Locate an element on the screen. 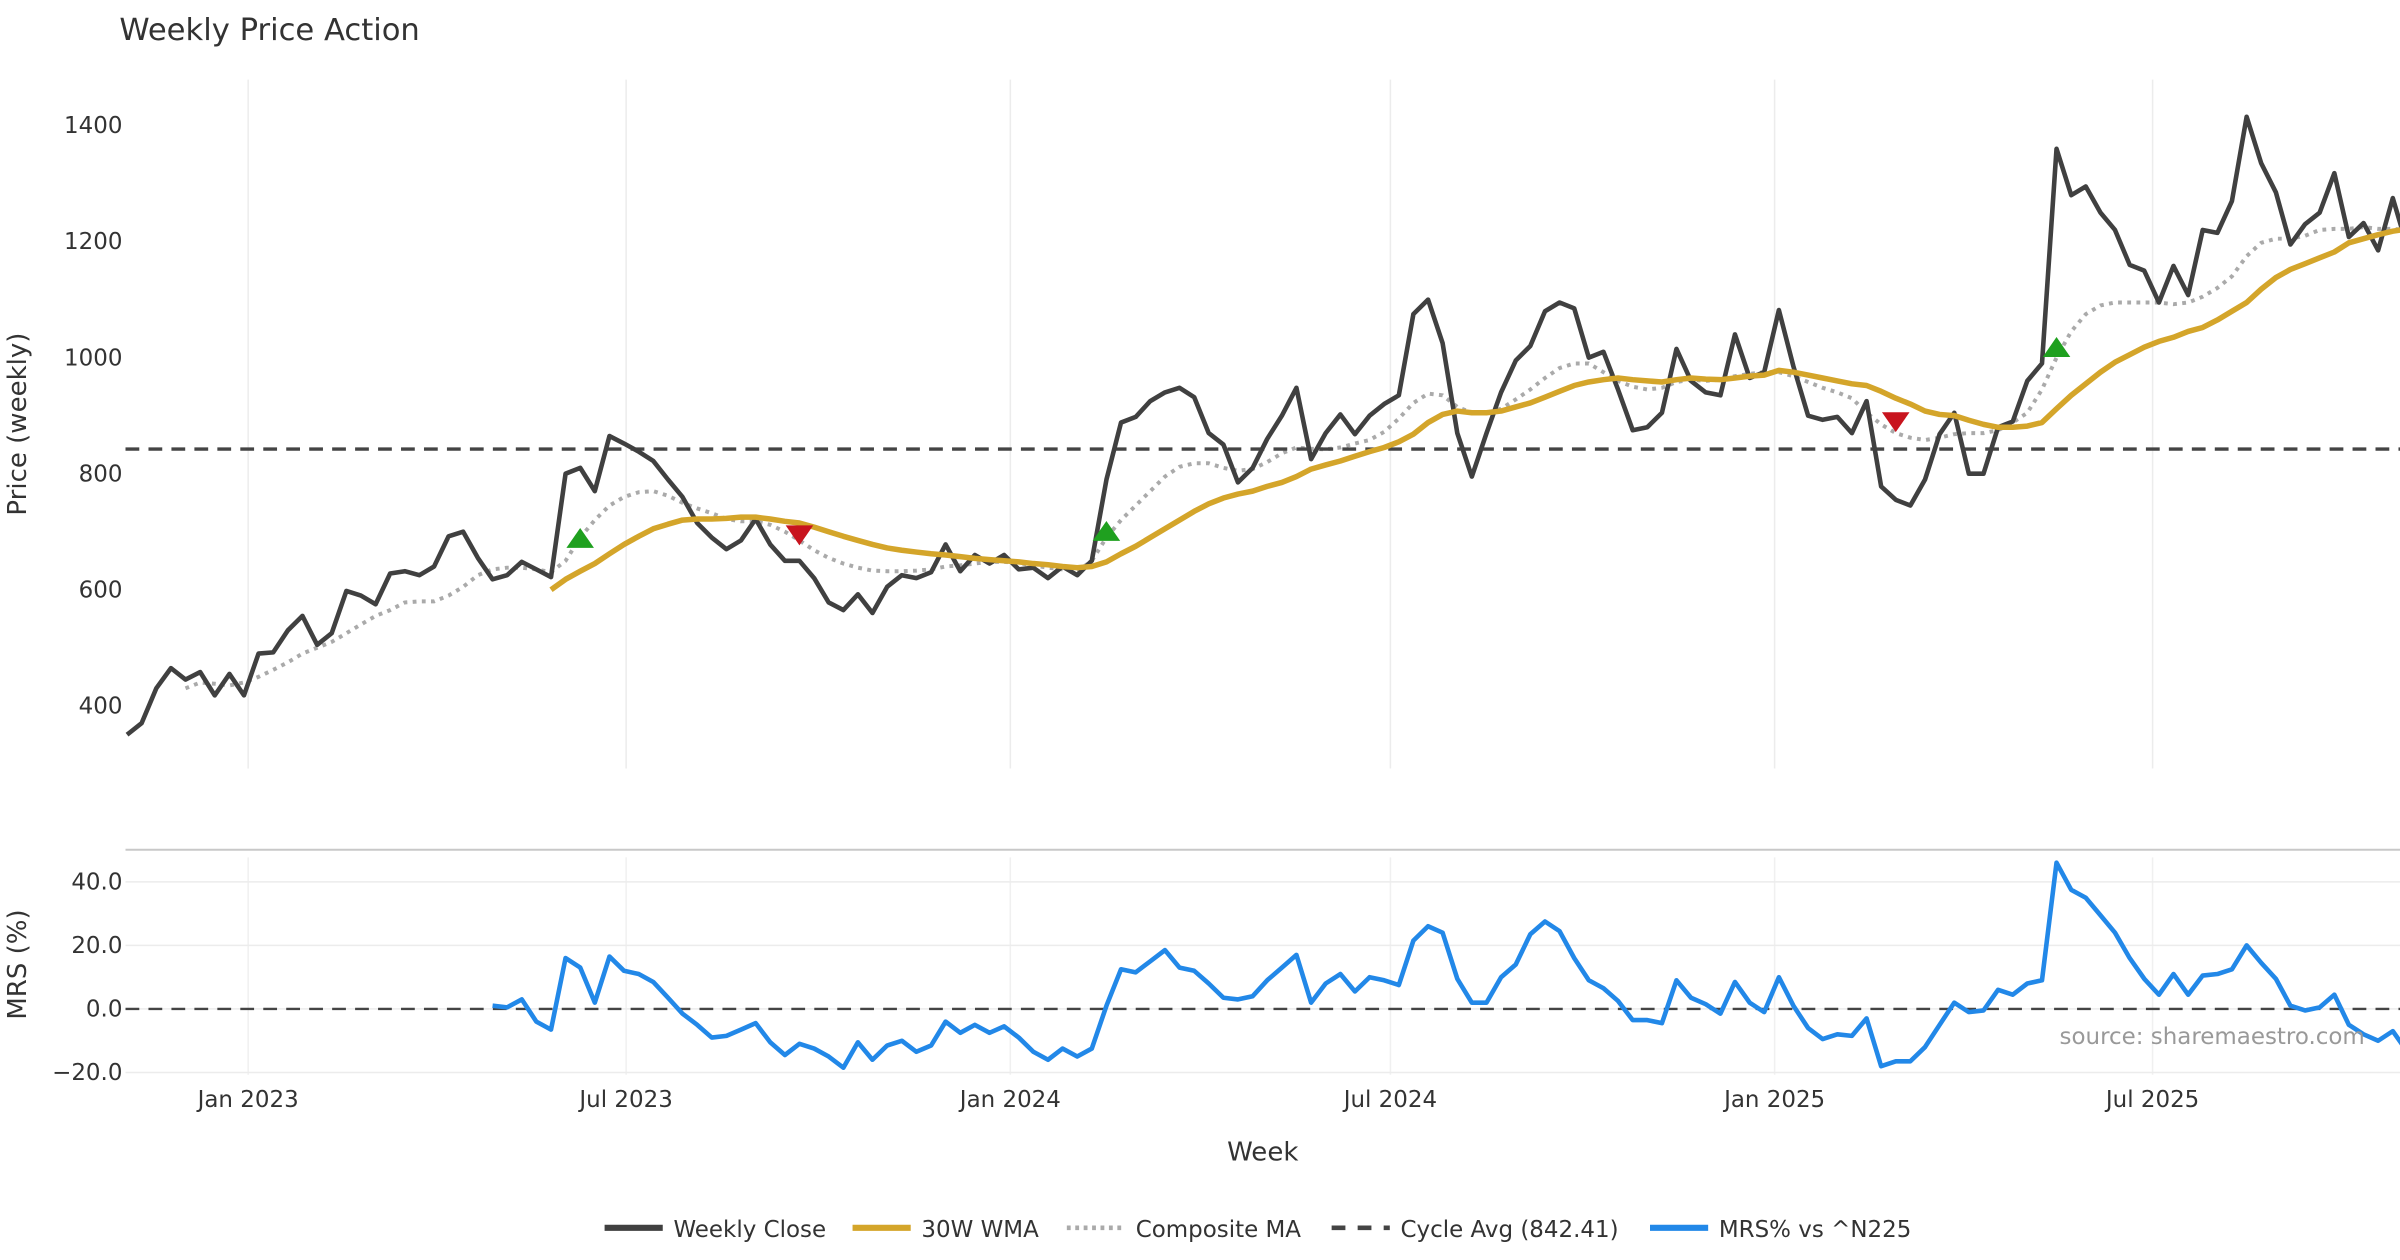  x-tick-label: Jul 2024 is located at coordinates (1389, 1100).